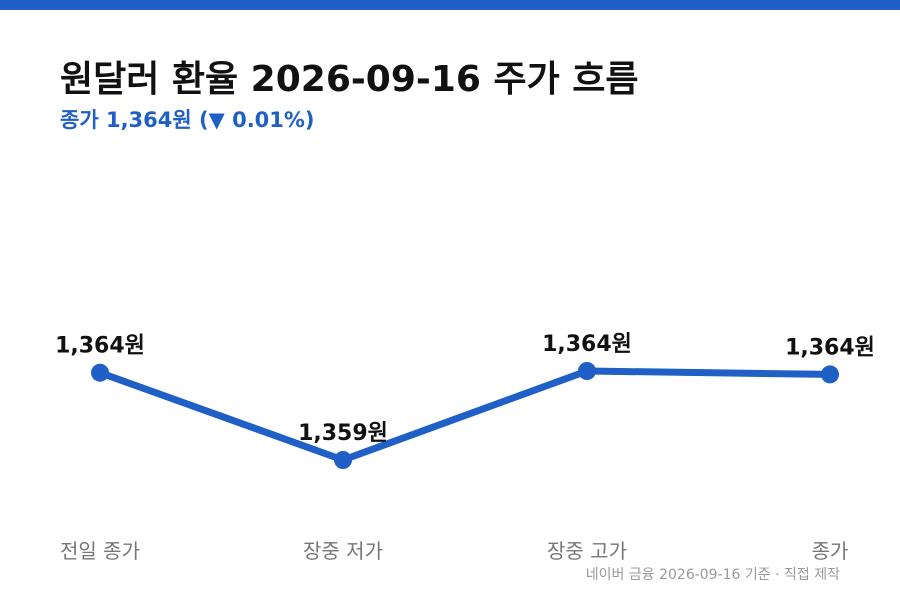 The height and width of the screenshot is (600, 900). I want to click on change-percent-text: 0.01%), so click(269, 120).